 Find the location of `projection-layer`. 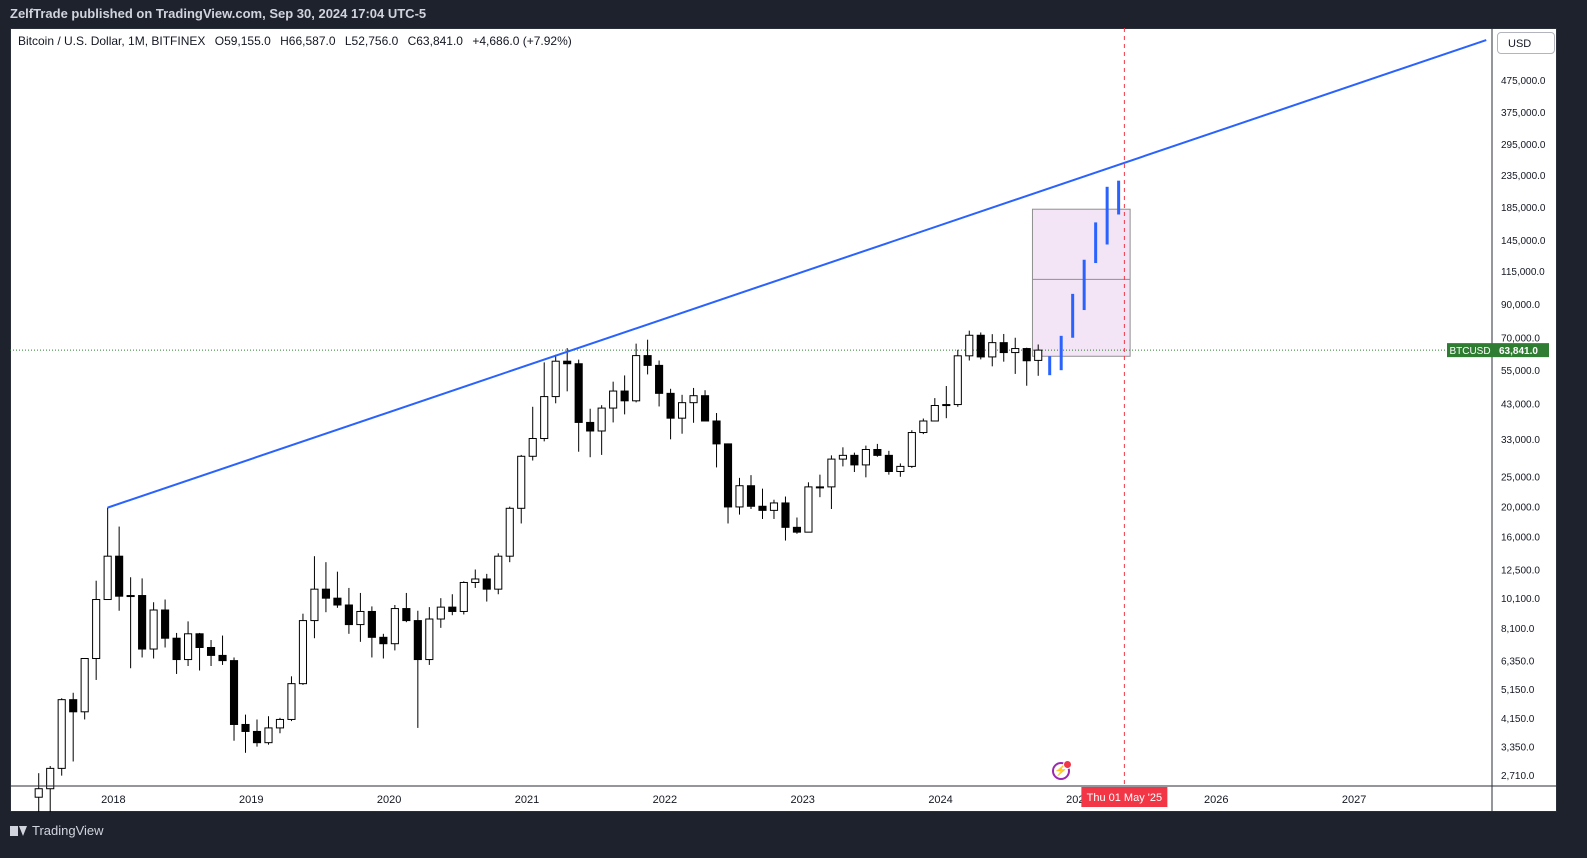

projection-layer is located at coordinates (1084, 278).